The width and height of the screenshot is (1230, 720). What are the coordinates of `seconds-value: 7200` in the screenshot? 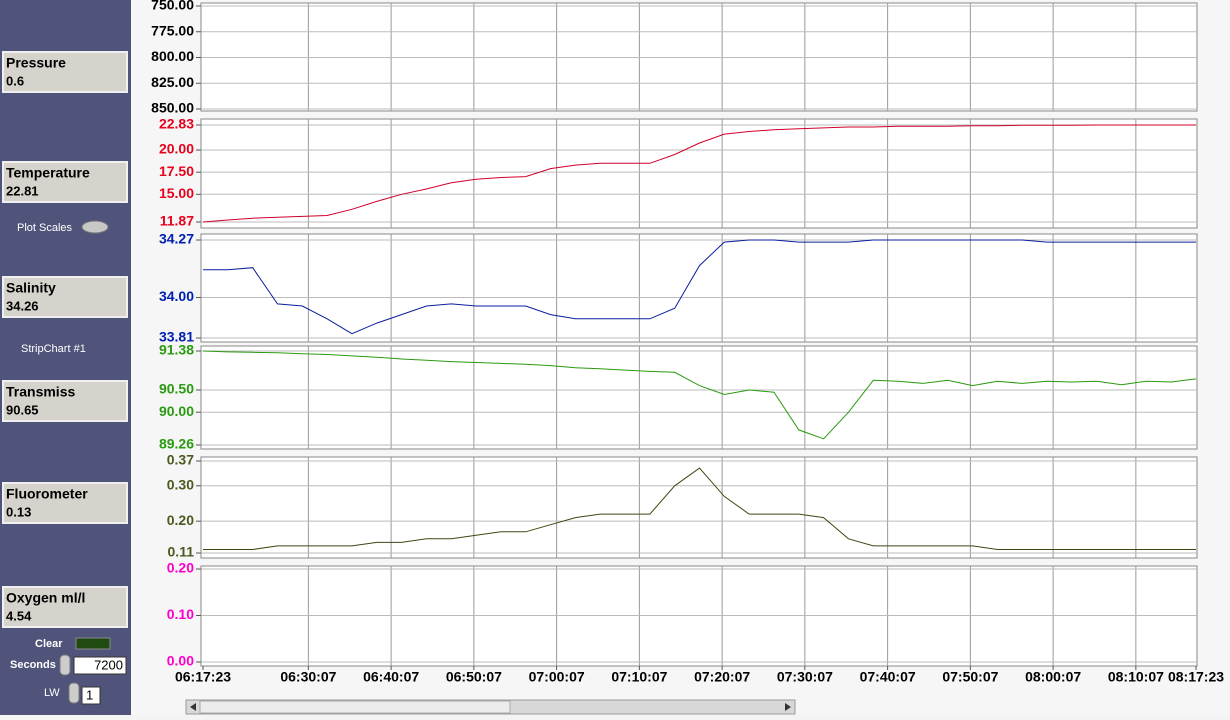 It's located at (108, 664).